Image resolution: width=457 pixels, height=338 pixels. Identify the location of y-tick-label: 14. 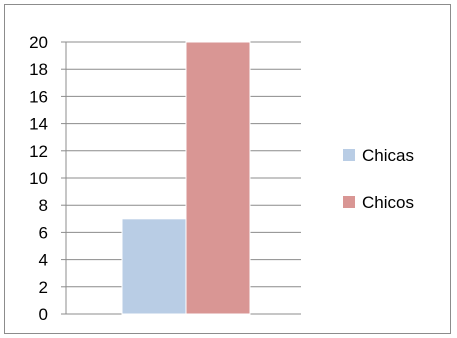
(38, 124).